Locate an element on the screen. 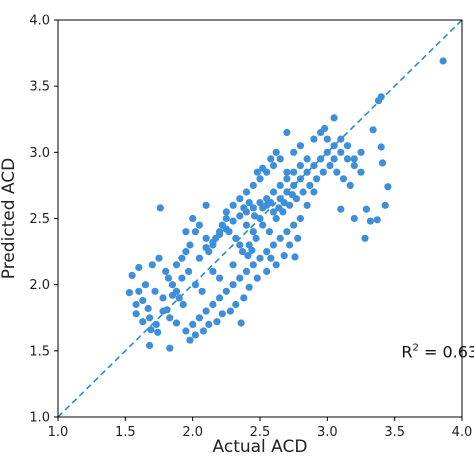  x-tick-label-0: 1.0 is located at coordinates (58, 432).